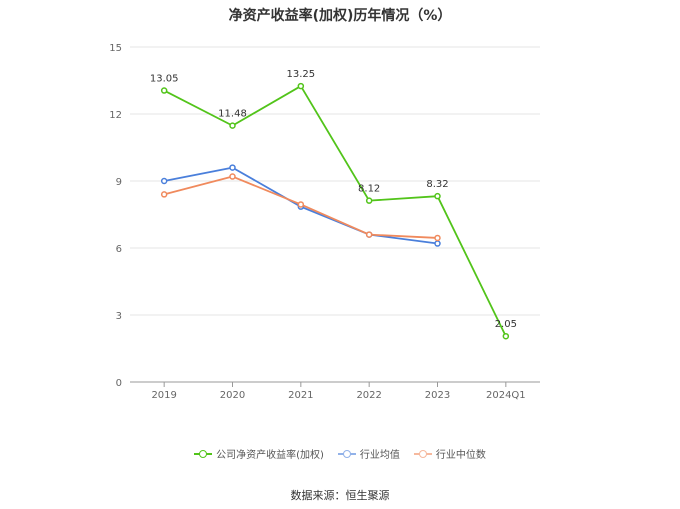 This screenshot has height=509, width=680. Describe the element at coordinates (164, 79) in the screenshot. I see `data-label: 13.05` at that location.